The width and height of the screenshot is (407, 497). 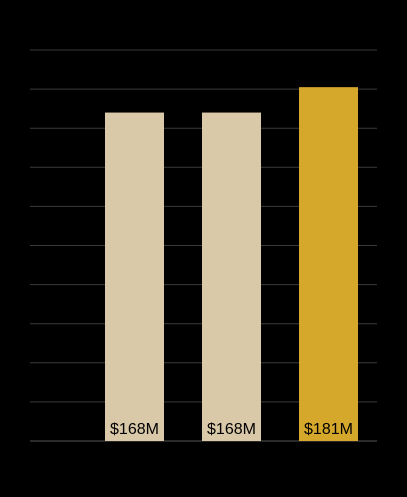 I want to click on value-label: $181M, so click(x=328, y=429).